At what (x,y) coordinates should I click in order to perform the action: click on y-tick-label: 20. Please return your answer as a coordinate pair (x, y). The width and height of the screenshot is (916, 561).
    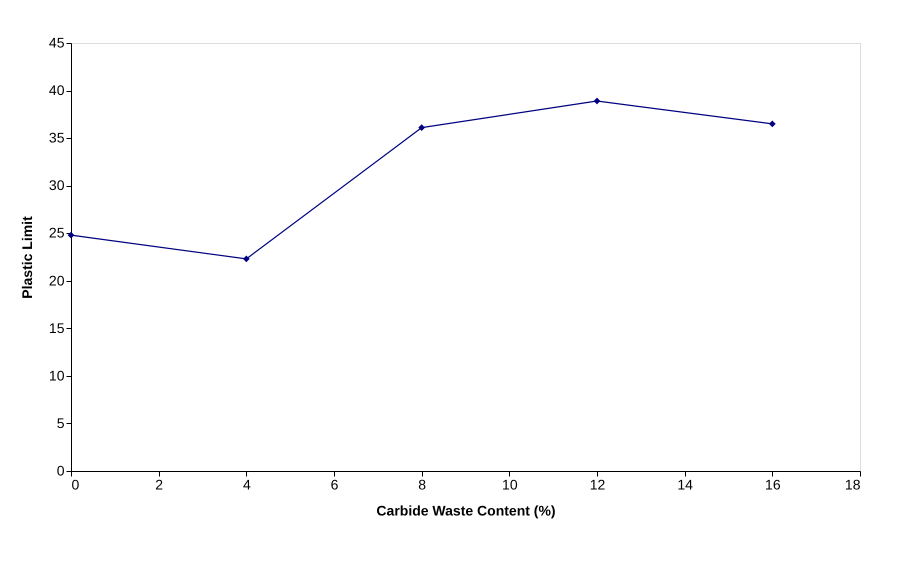
    Looking at the image, I should click on (56, 280).